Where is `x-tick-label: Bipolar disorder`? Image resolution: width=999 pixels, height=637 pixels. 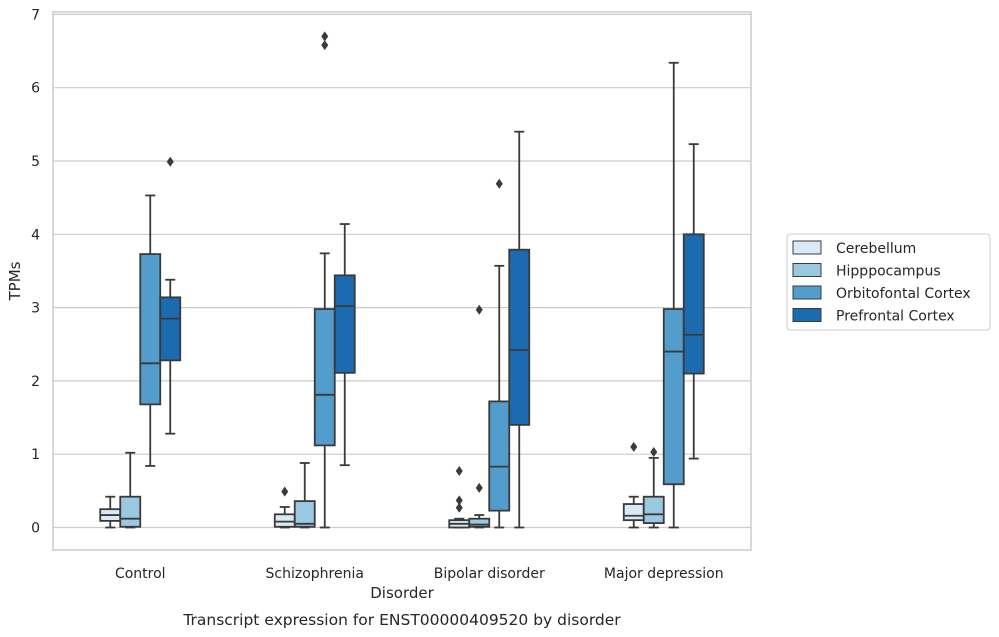 x-tick-label: Bipolar disorder is located at coordinates (489, 574).